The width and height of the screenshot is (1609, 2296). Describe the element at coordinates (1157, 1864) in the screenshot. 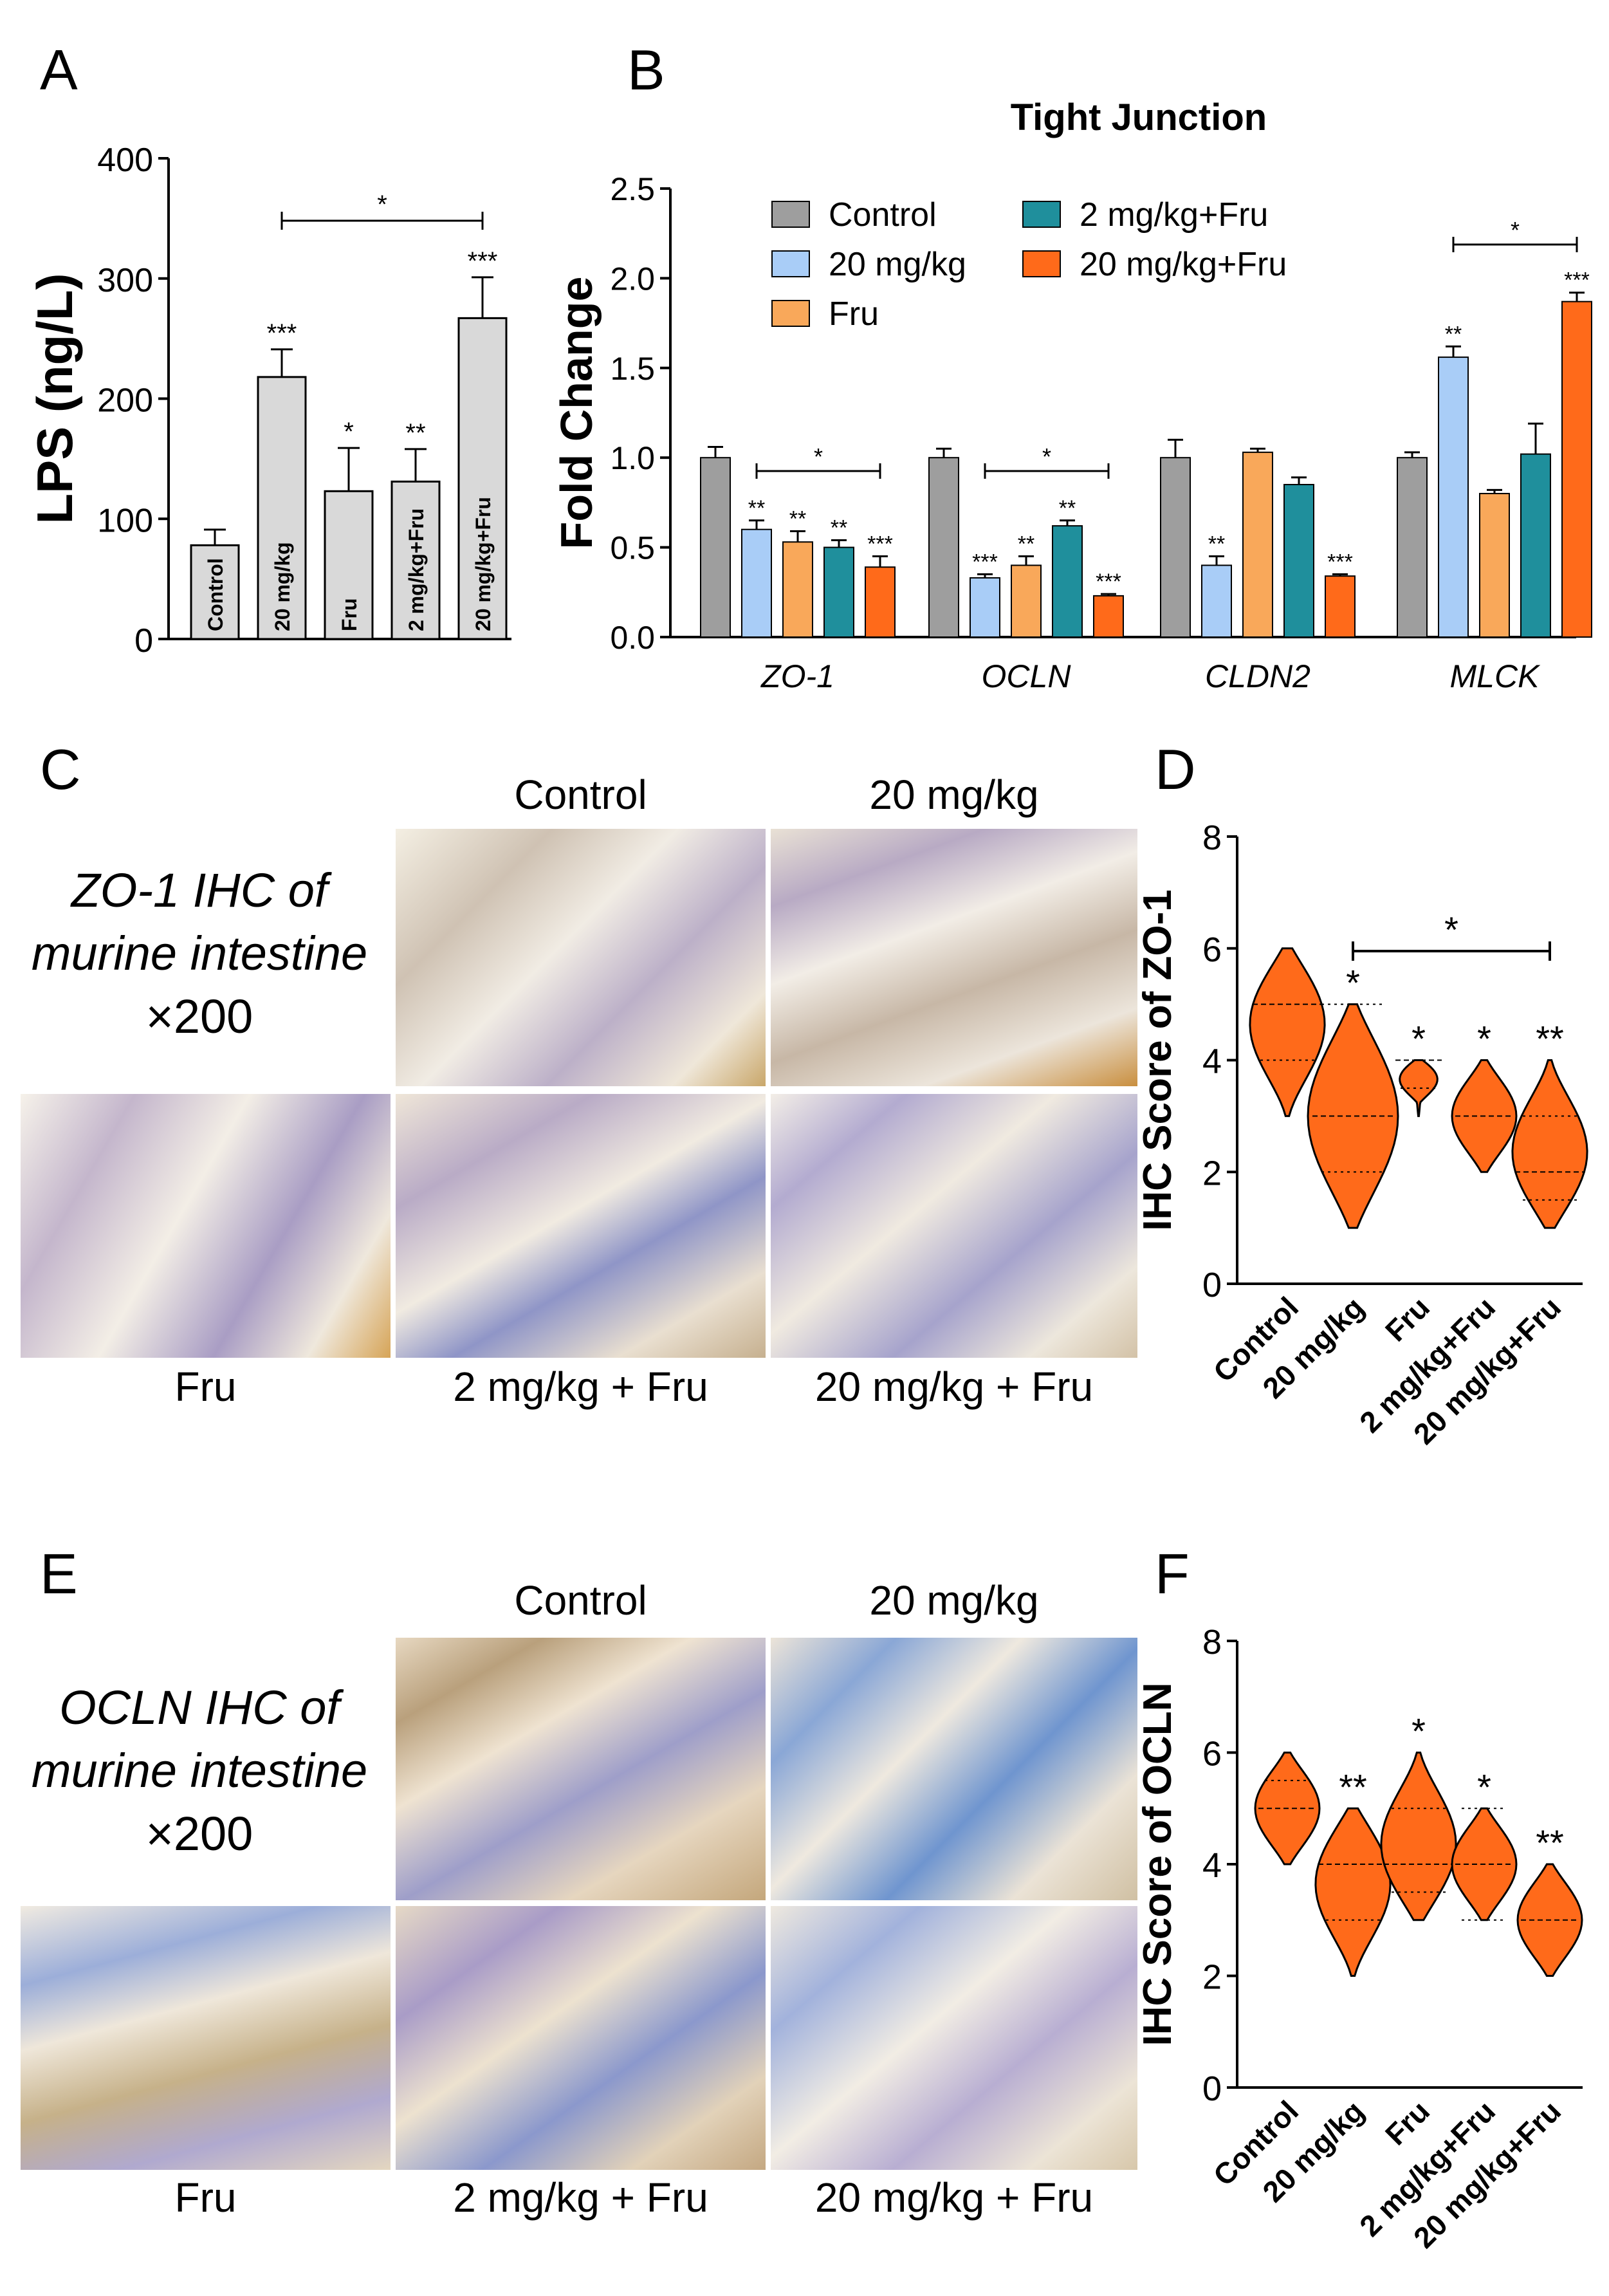

I see `chart-f-y-label: IHC Score of OCLN` at that location.